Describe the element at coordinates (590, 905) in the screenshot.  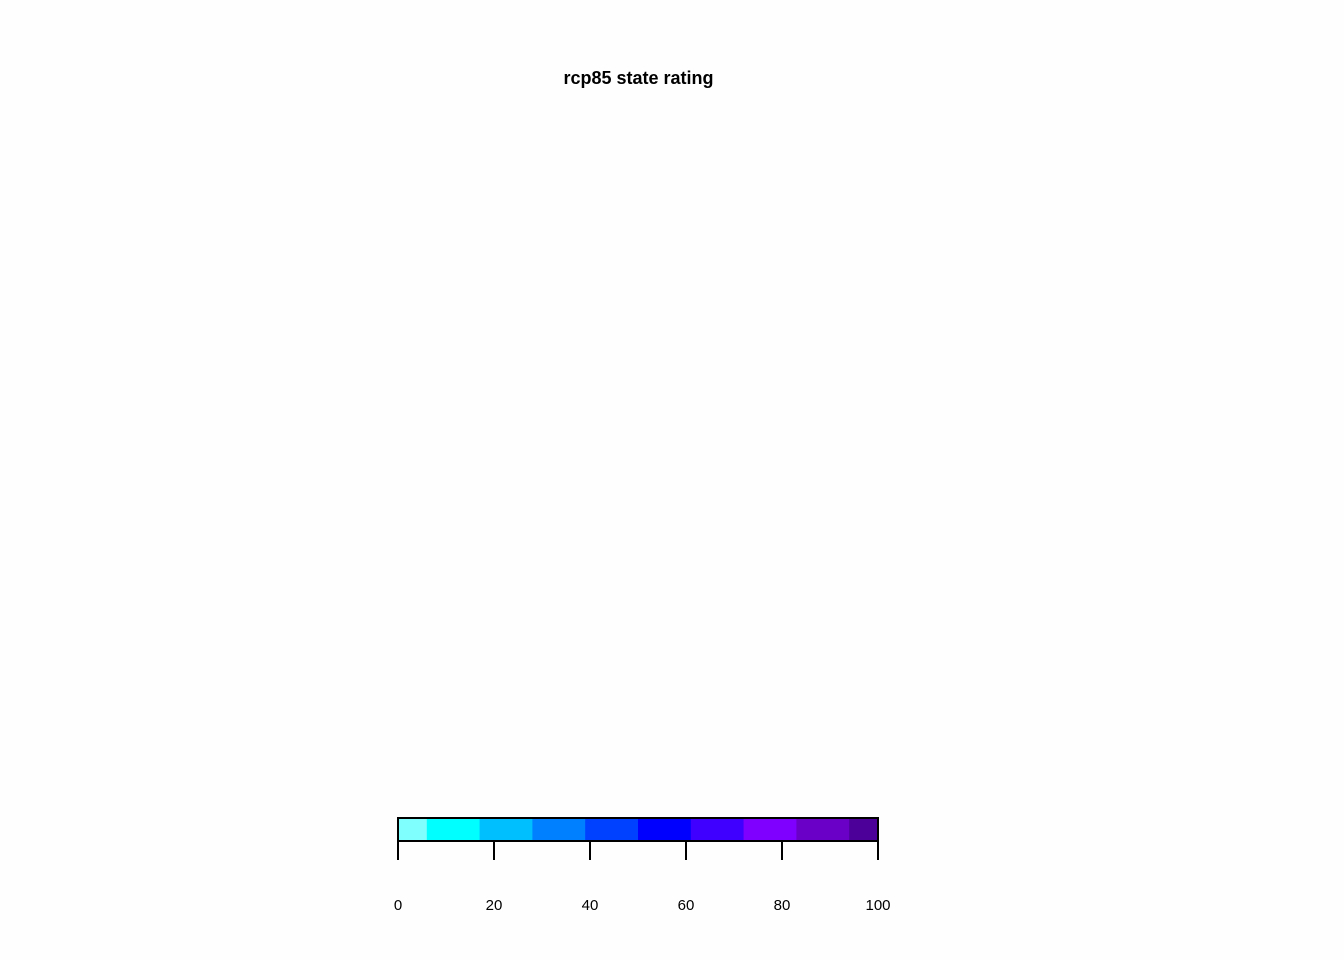
I see `legend-tick-label-2: 40` at that location.